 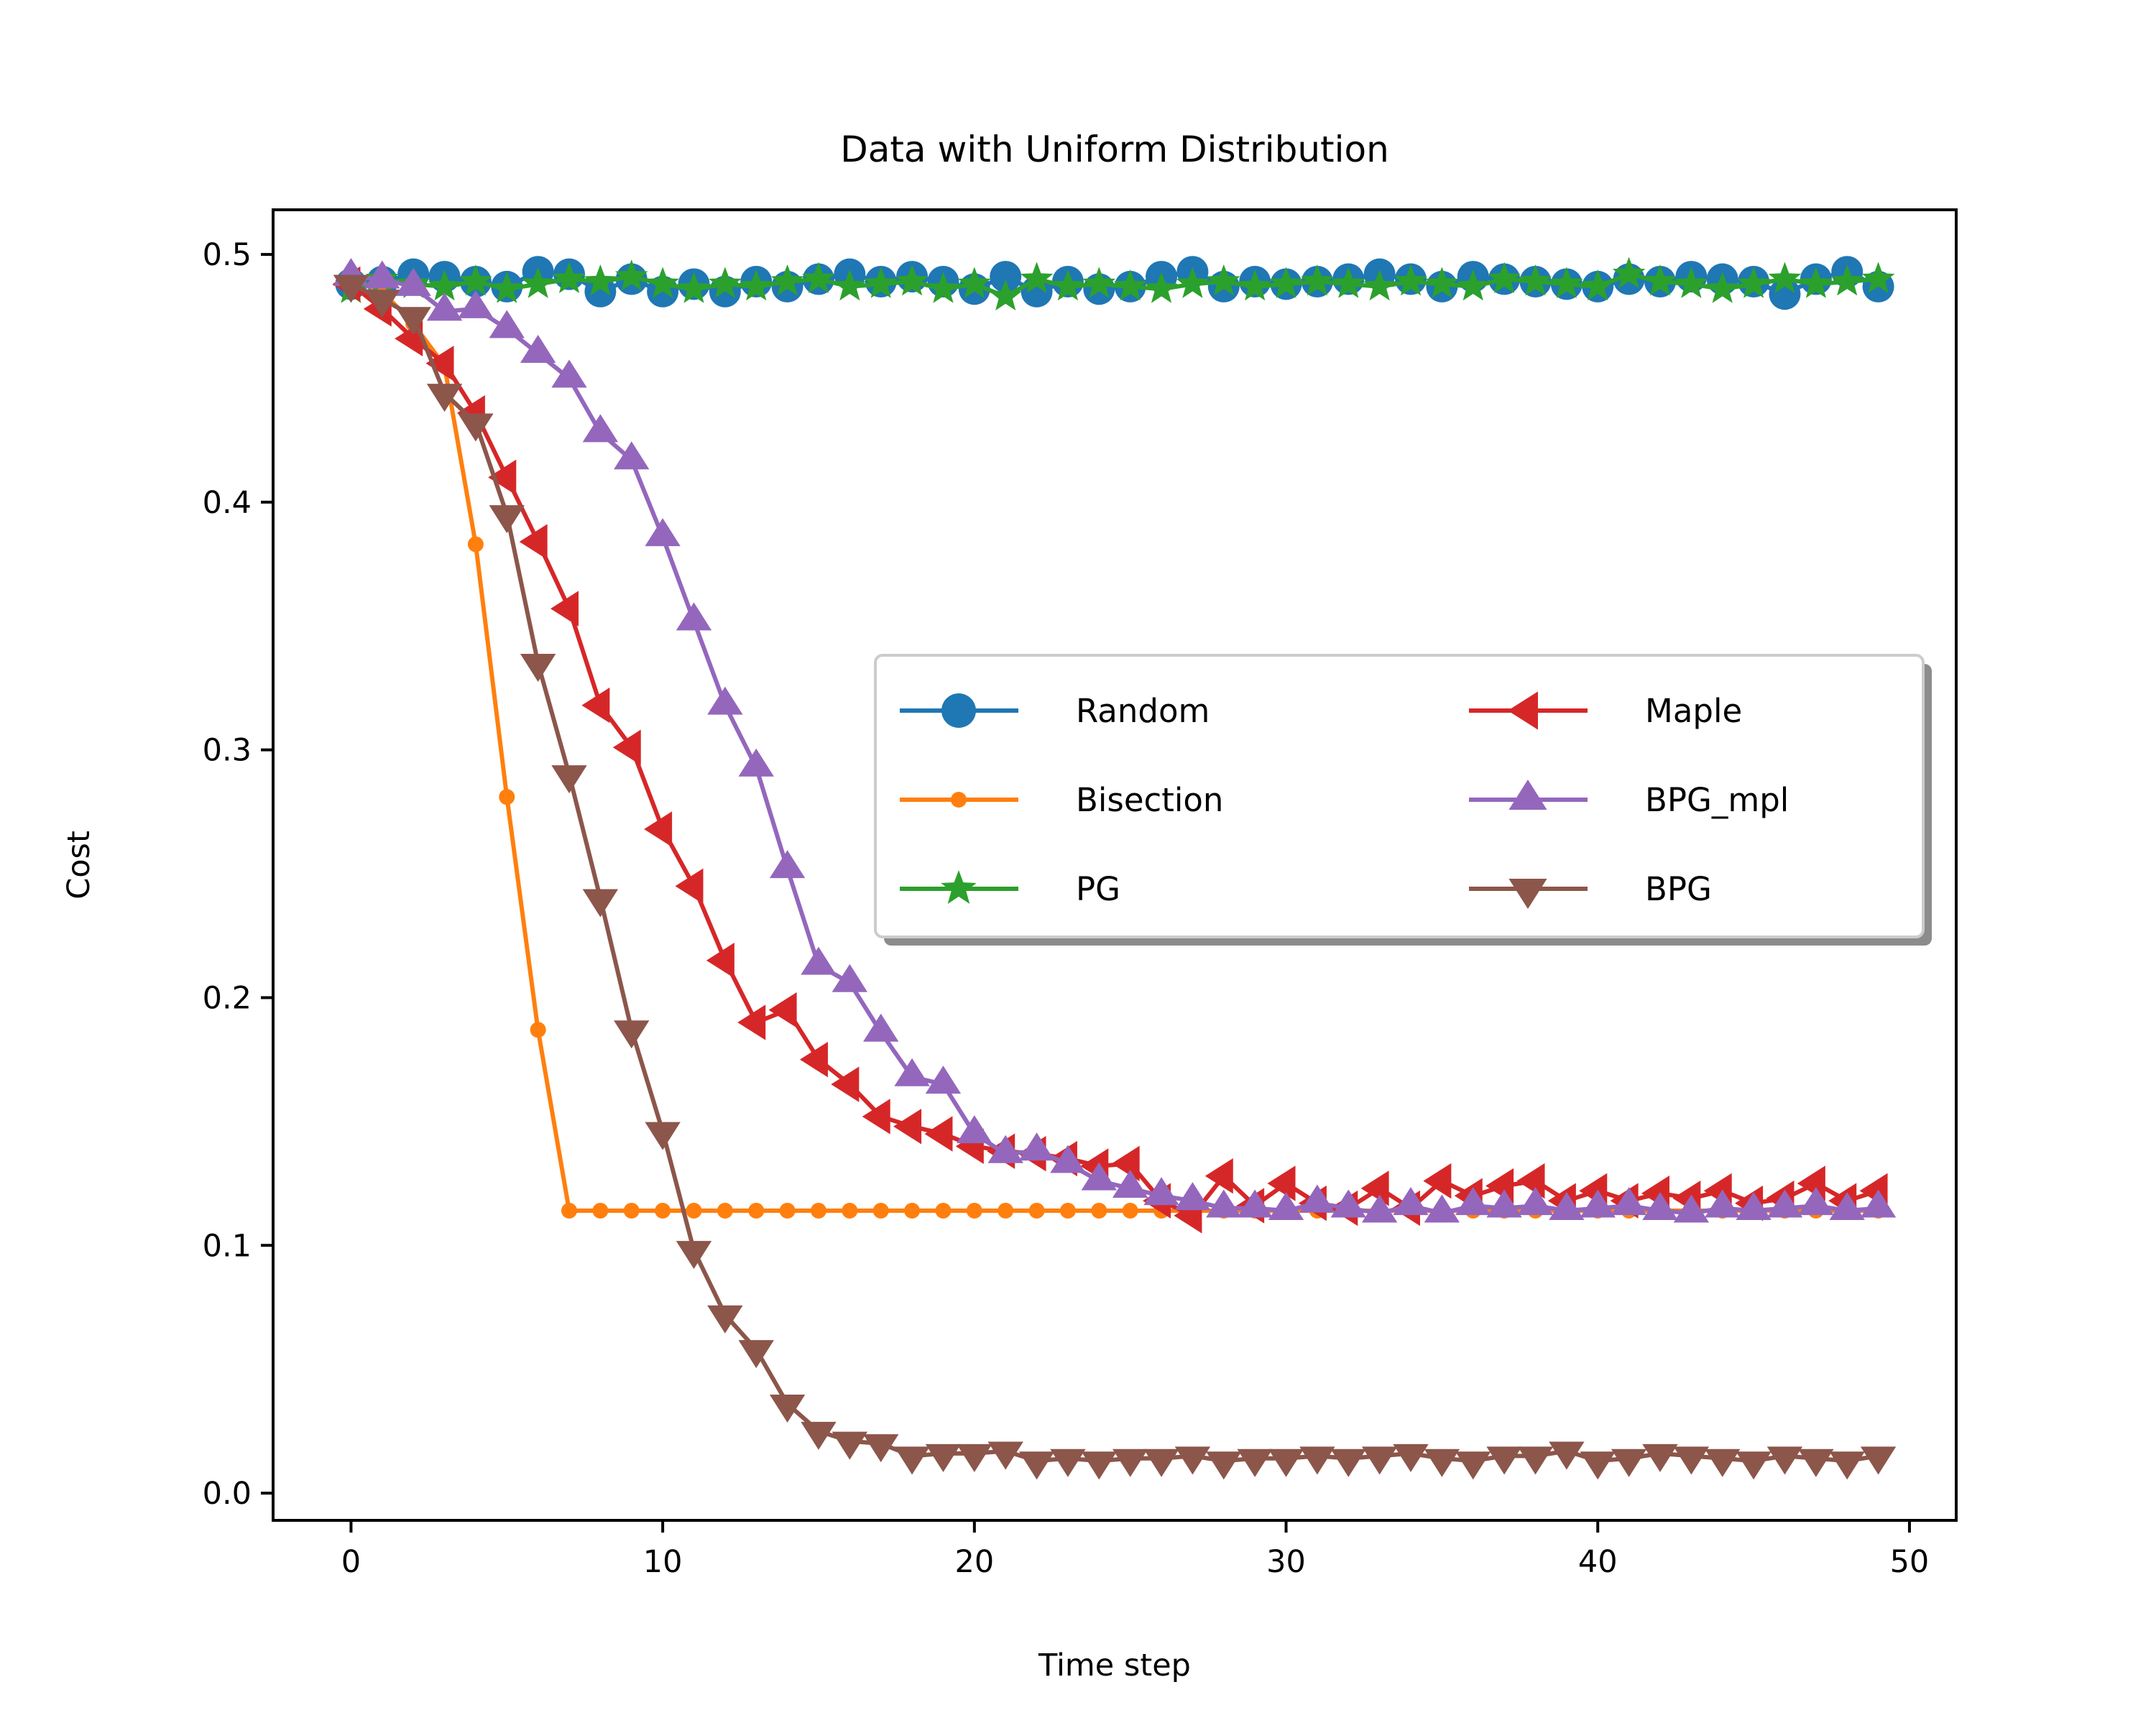 I want to click on x-axis-label: Time step, so click(x=1114, y=1665).